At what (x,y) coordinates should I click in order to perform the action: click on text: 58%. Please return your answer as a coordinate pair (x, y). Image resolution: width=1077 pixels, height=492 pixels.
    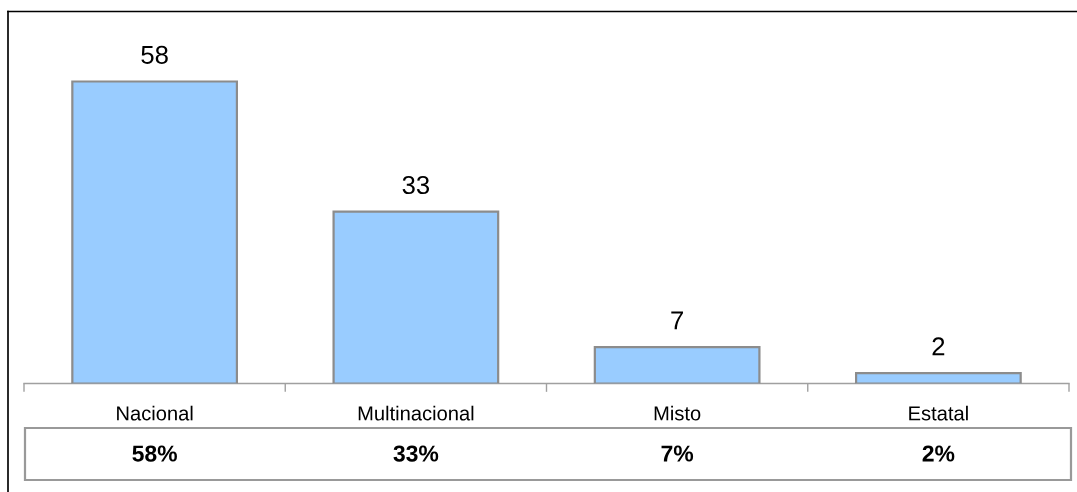
    Looking at the image, I should click on (154, 453).